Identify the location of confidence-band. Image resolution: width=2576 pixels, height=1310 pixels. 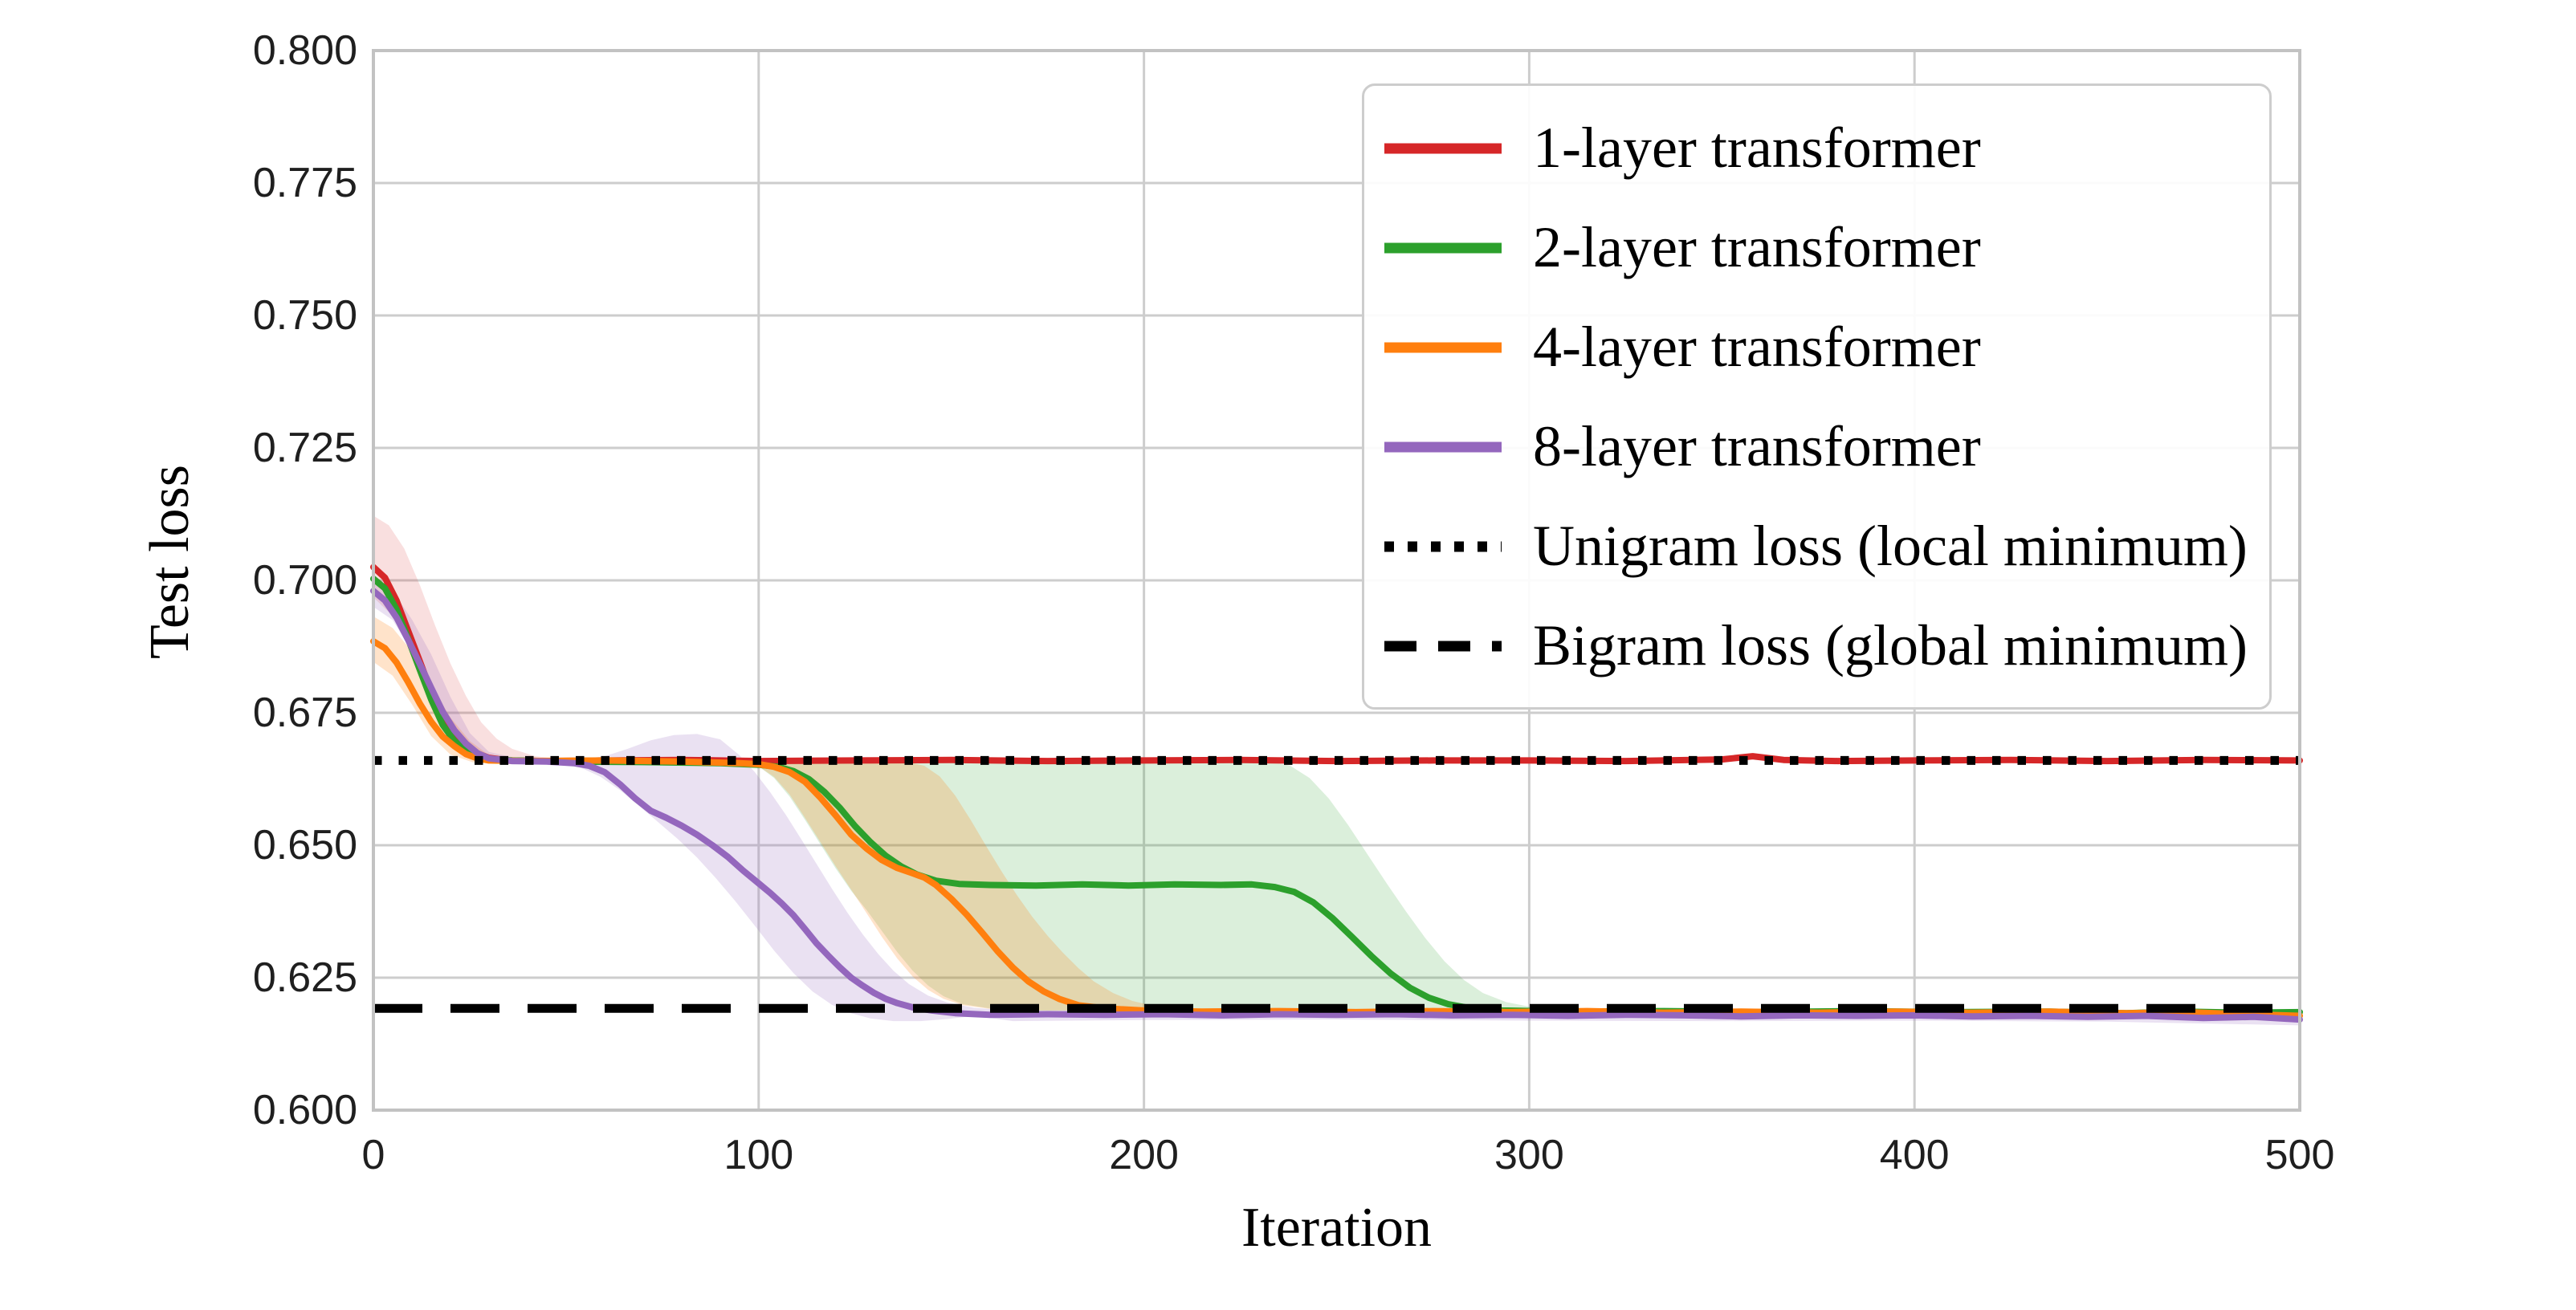
(489, 639).